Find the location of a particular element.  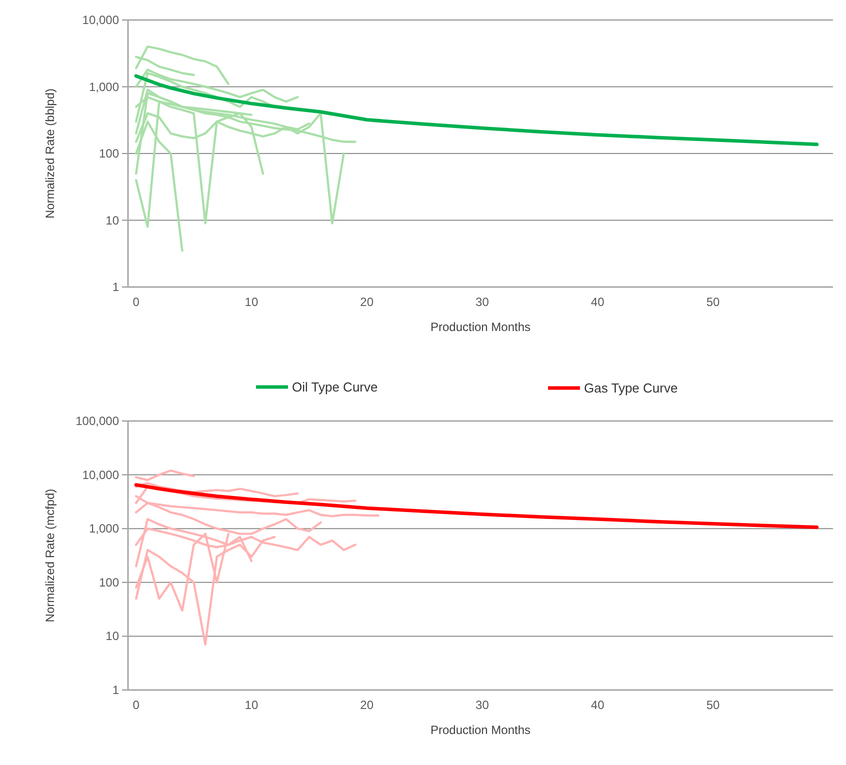

y-axis-title: Normalized Rate (mcfpd) is located at coordinates (50, 555).